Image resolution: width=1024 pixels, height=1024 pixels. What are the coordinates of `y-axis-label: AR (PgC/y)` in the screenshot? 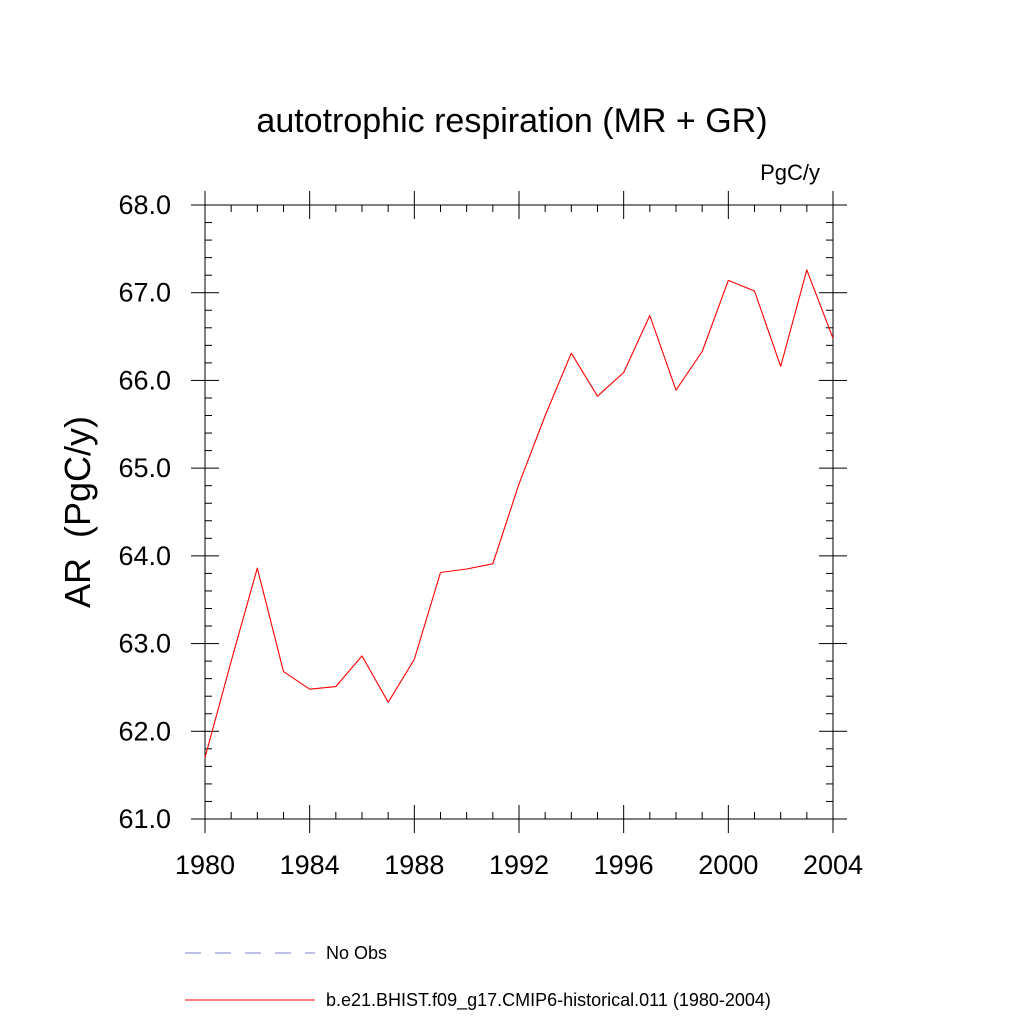 It's located at (77, 512).